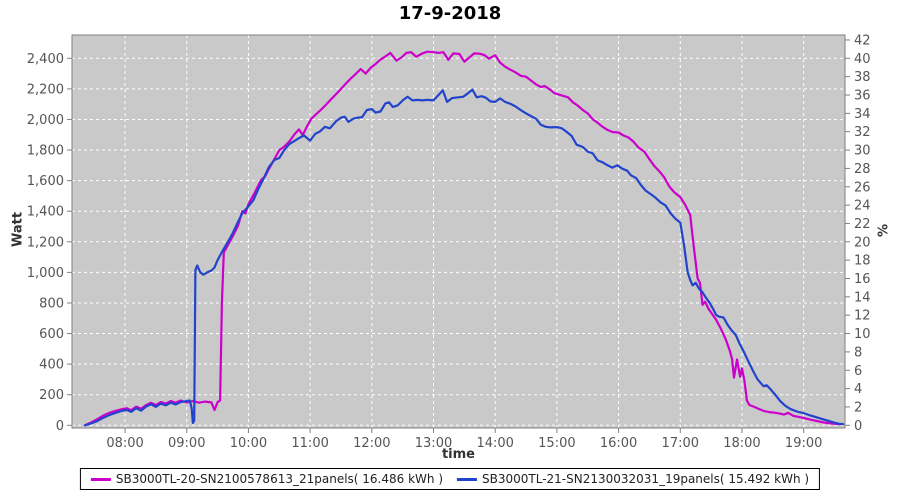  Describe the element at coordinates (862, 279) in the screenshot. I see `right-tick-label: 16` at that location.